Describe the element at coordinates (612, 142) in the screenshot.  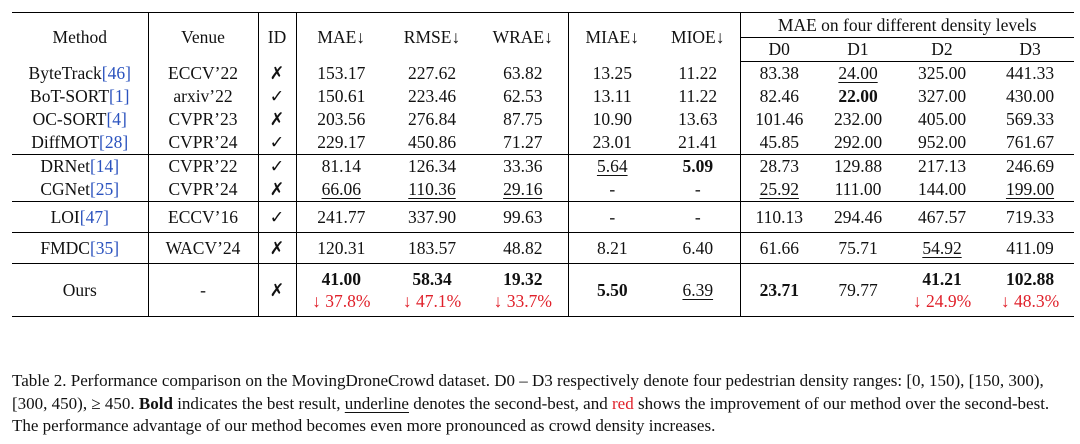
I see `miae-cell: 23.01` at that location.